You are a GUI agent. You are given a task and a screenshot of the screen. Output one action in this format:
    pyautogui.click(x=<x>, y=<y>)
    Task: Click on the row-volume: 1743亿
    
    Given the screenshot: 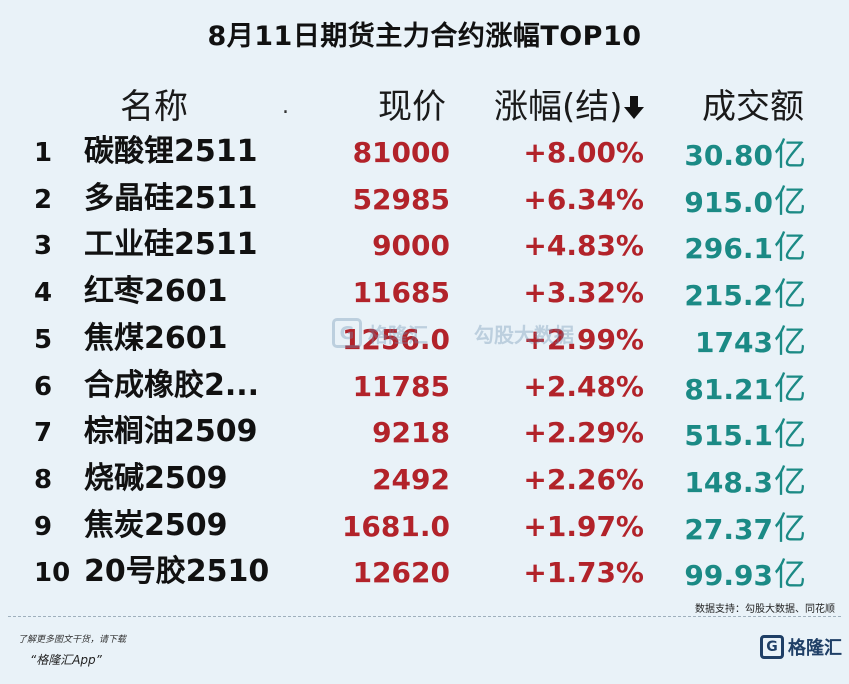 What is the action you would take?
    pyautogui.click(x=750, y=341)
    